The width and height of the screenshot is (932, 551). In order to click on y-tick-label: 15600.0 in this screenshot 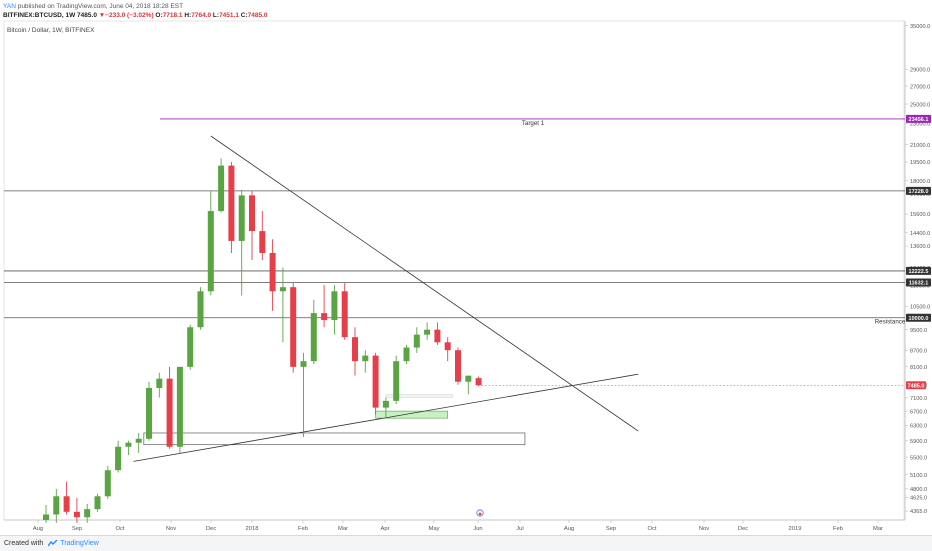, I will do `click(920, 215)`.